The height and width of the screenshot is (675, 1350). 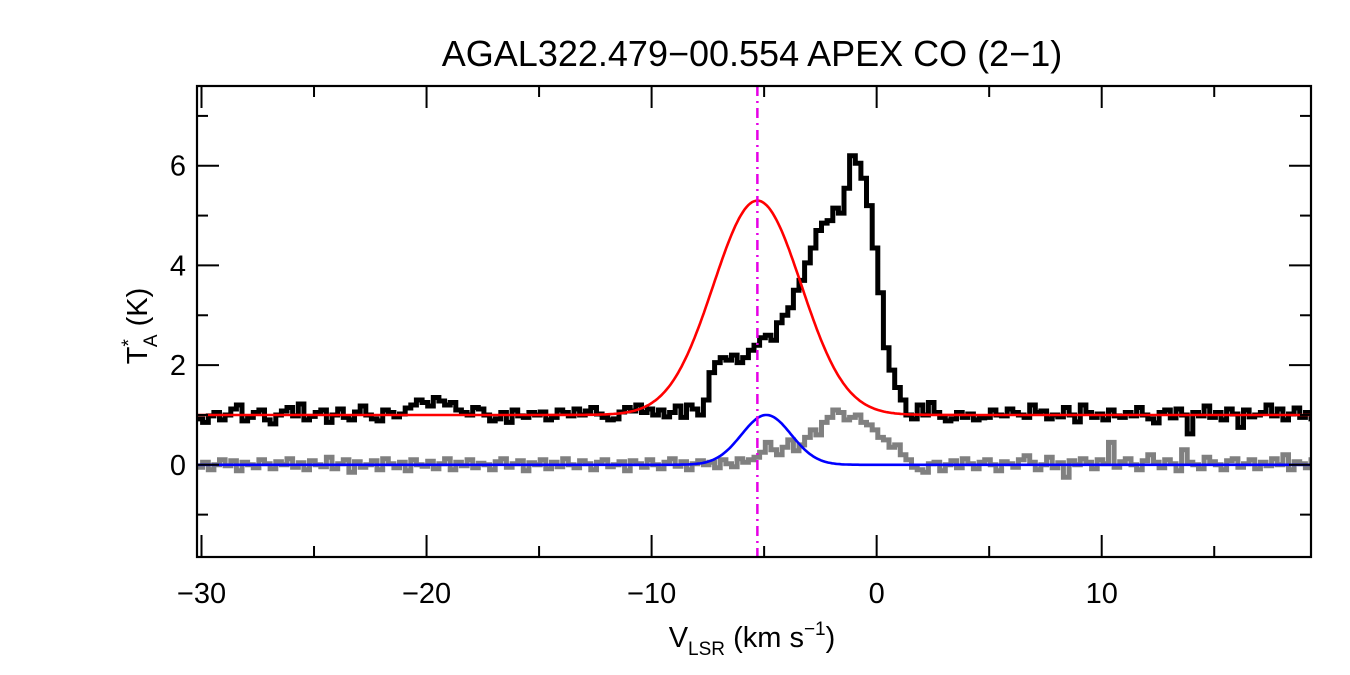 What do you see at coordinates (201, 594) in the screenshot?
I see `x-tick-label: −30` at bounding box center [201, 594].